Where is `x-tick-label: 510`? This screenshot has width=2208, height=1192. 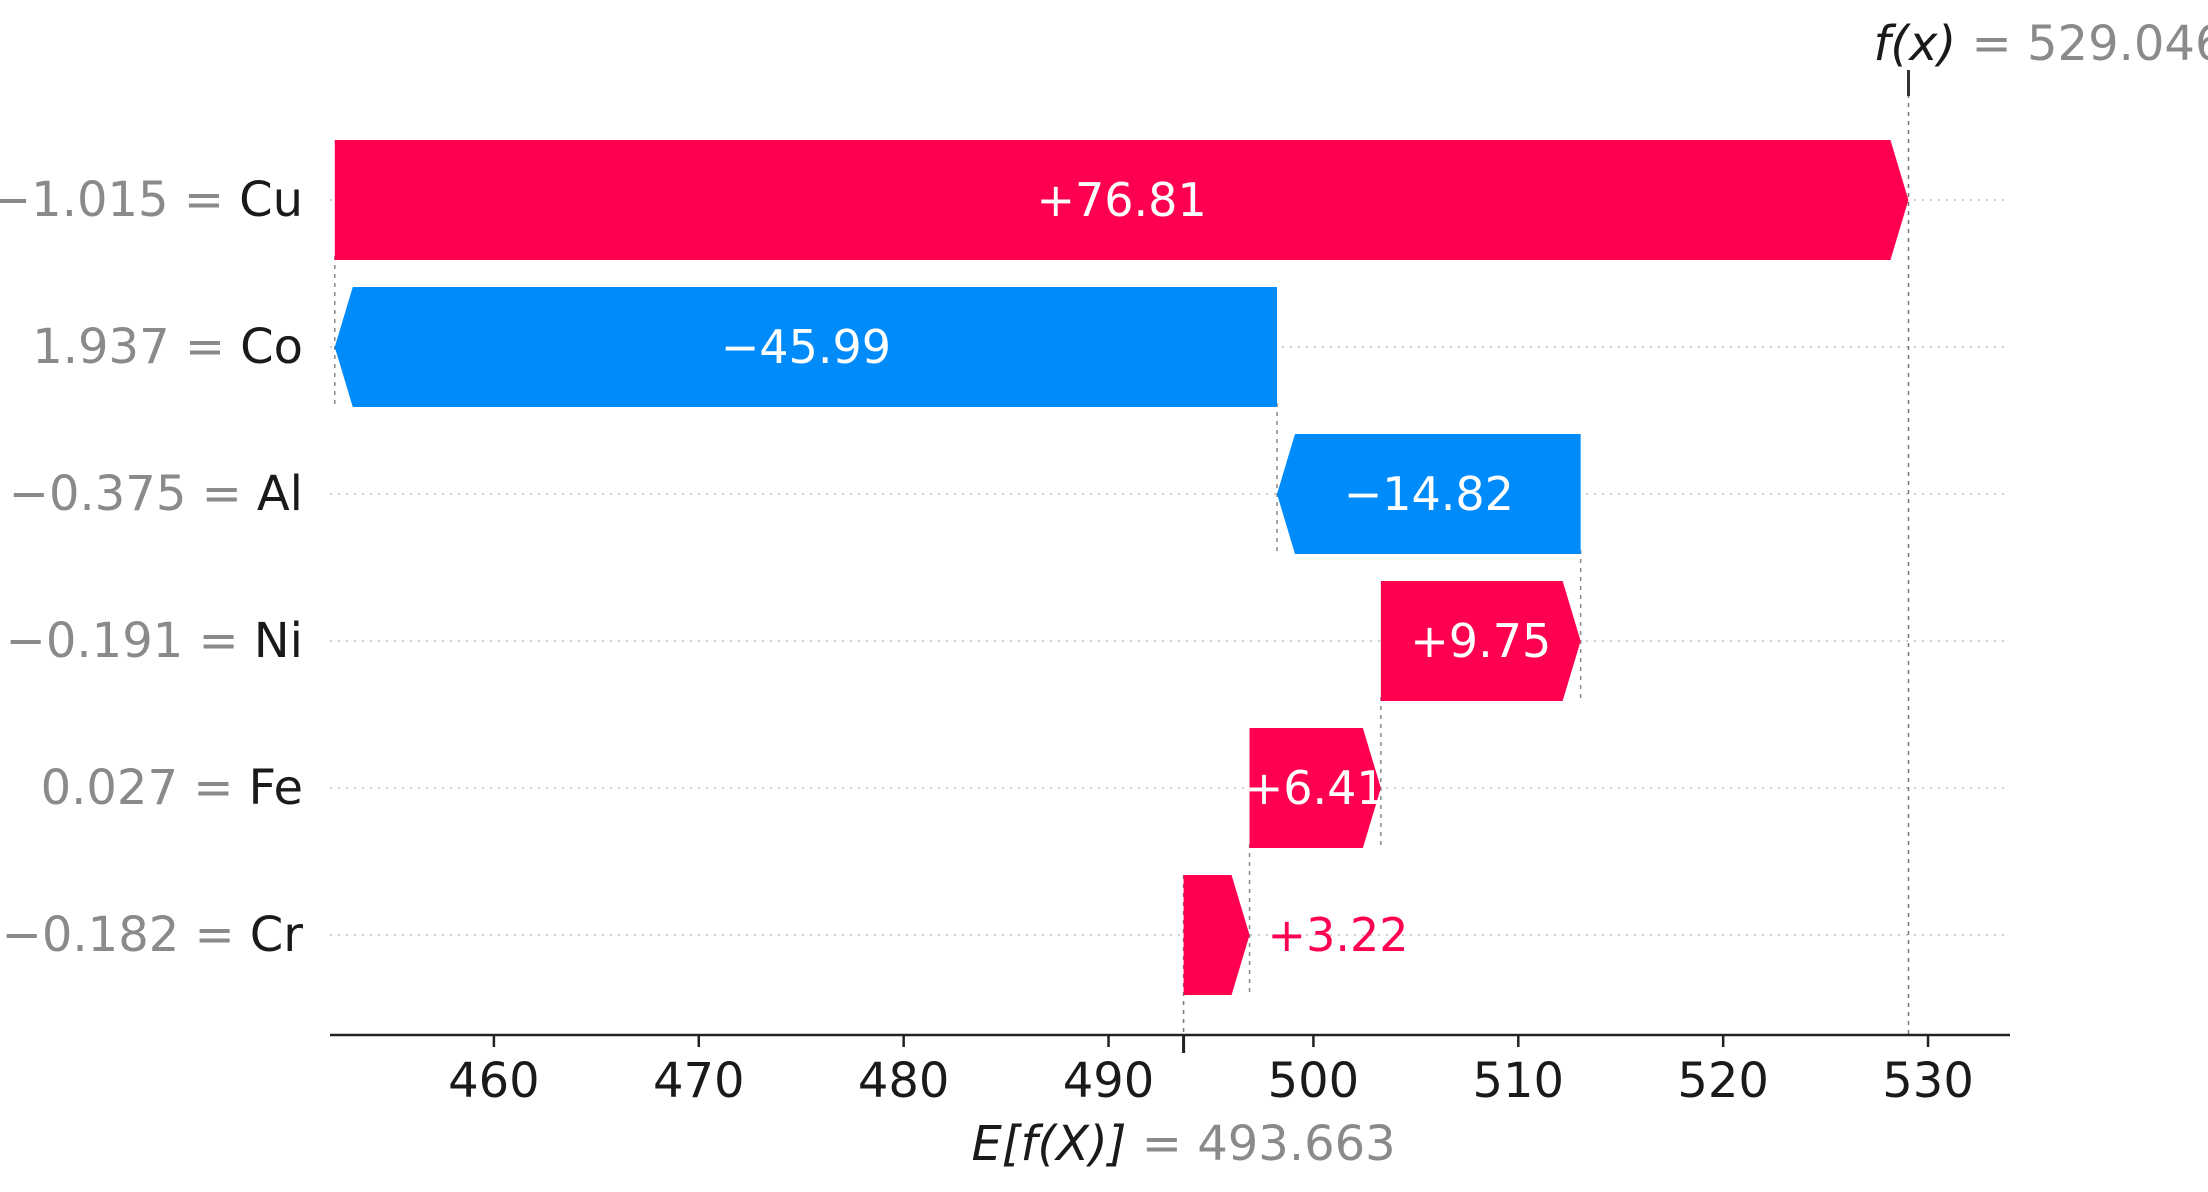
x-tick-label: 510 is located at coordinates (1518, 1081).